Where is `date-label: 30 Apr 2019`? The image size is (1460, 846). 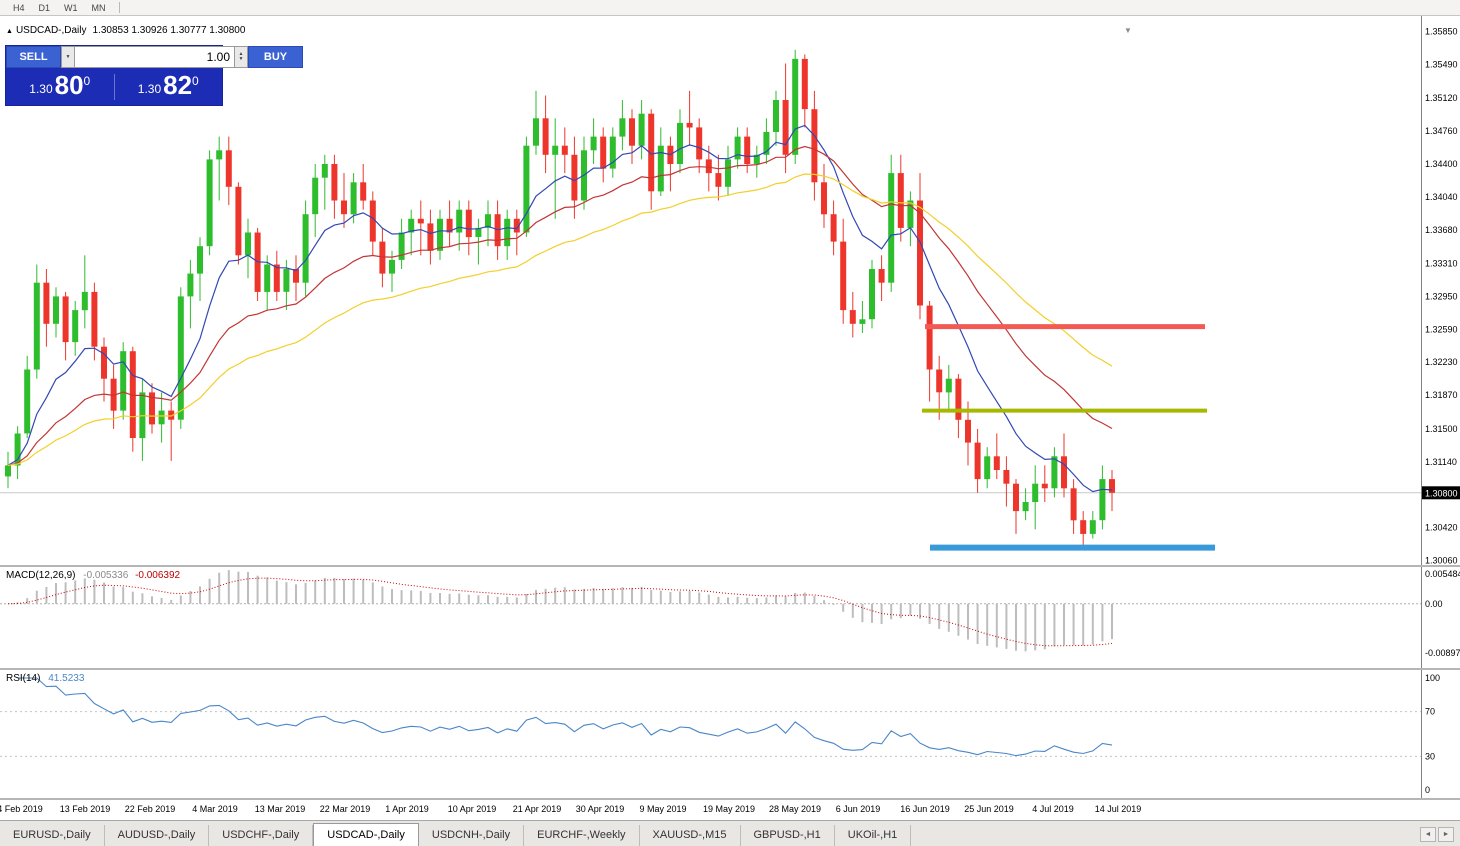 date-label: 30 Apr 2019 is located at coordinates (600, 809).